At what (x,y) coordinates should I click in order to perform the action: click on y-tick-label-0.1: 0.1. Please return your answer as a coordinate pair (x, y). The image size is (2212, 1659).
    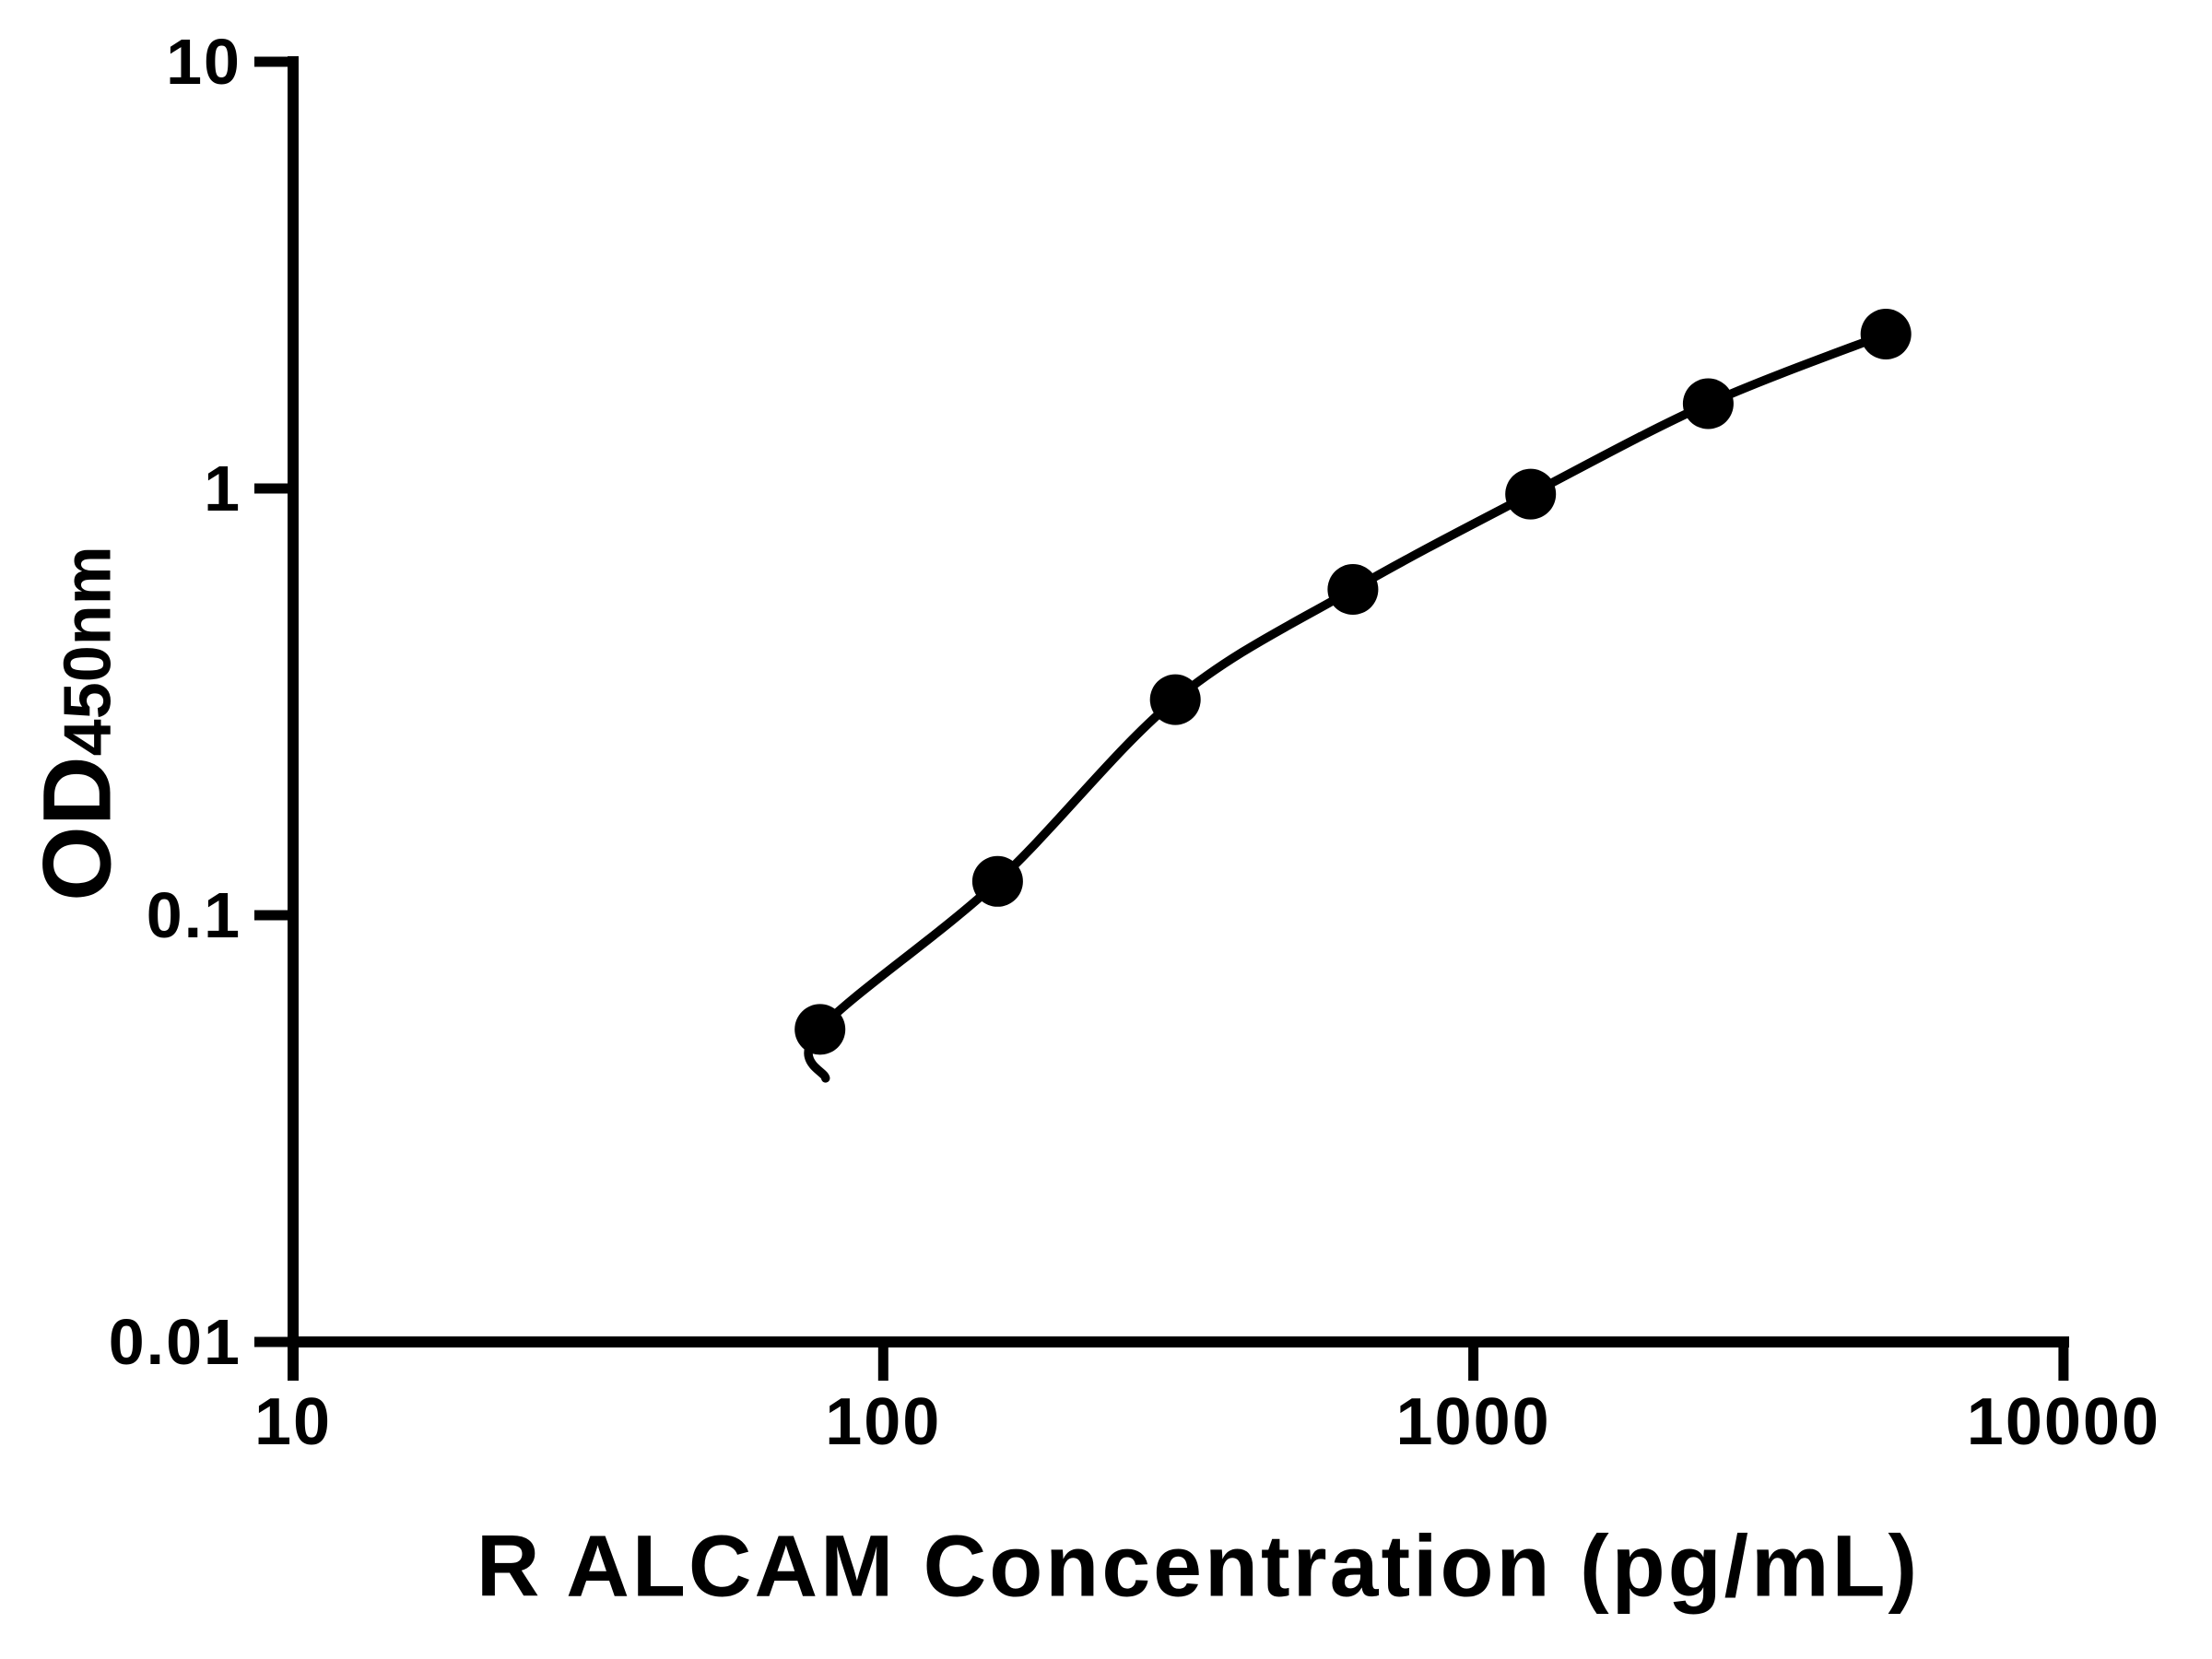
    Looking at the image, I should click on (194, 915).